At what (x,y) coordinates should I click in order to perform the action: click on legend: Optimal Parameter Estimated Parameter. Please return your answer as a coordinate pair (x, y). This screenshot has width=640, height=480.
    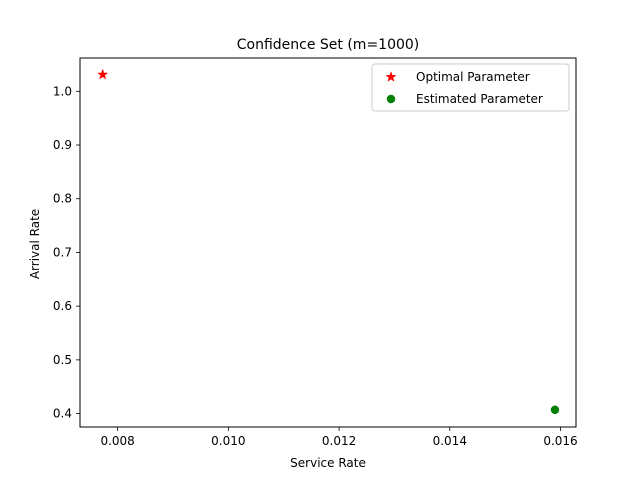
    Looking at the image, I should click on (470, 87).